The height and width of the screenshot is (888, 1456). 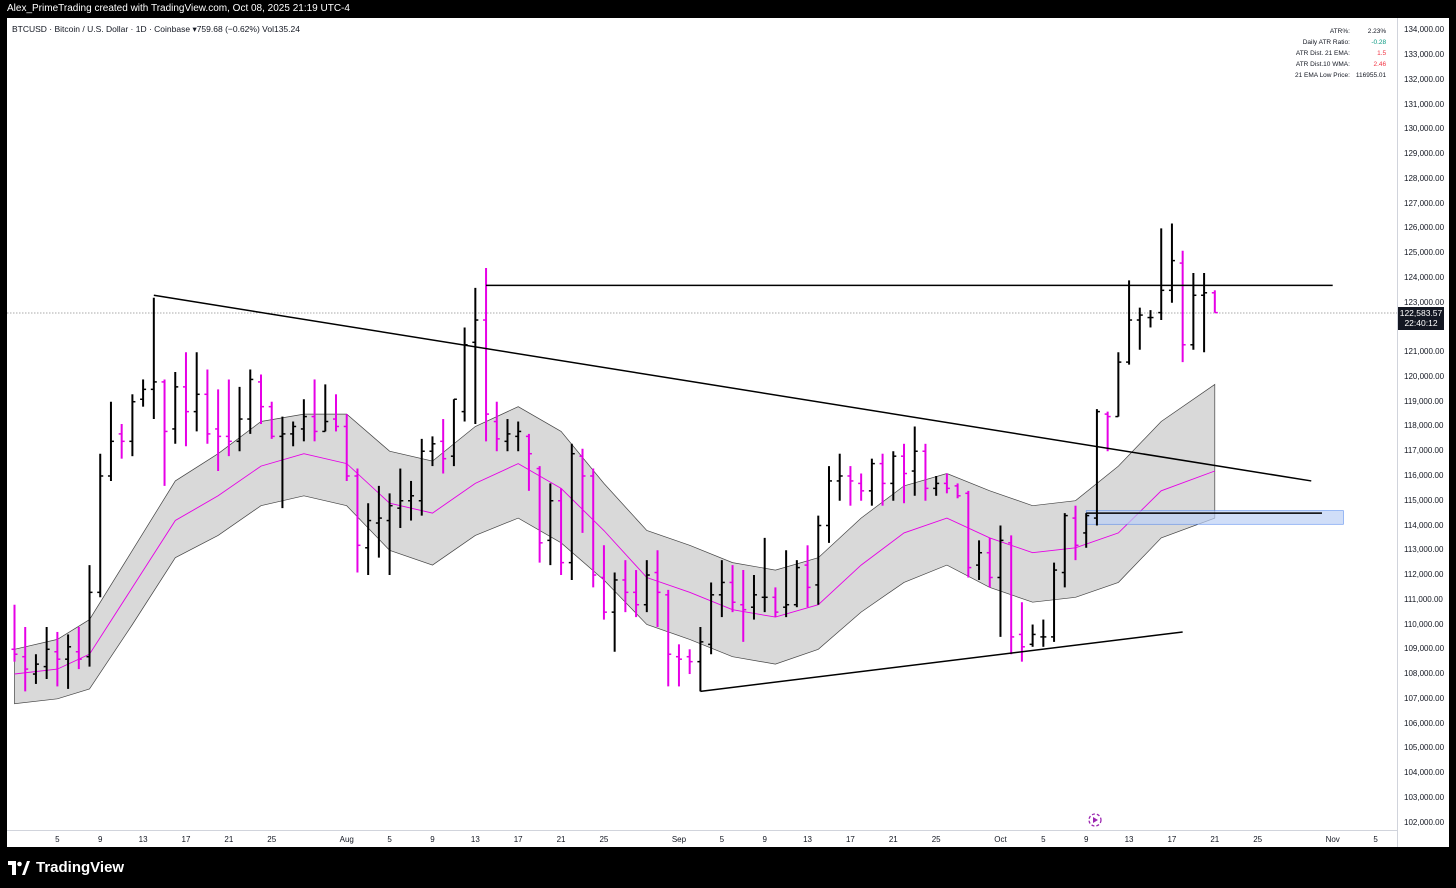 I want to click on price-tick-label: 116,000.00, so click(x=1424, y=475).